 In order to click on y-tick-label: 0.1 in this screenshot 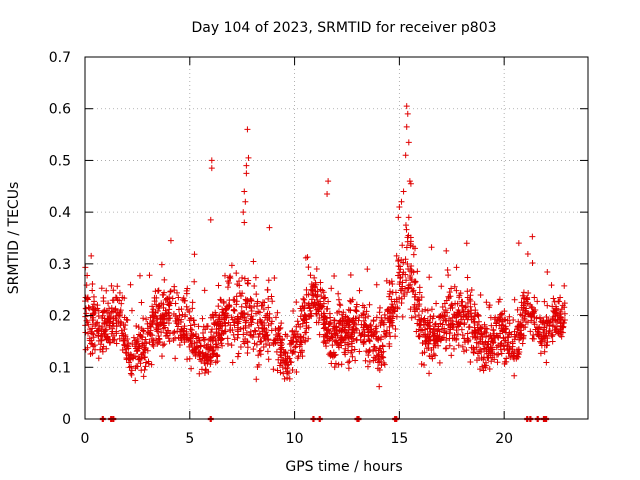, I will do `click(60, 368)`.